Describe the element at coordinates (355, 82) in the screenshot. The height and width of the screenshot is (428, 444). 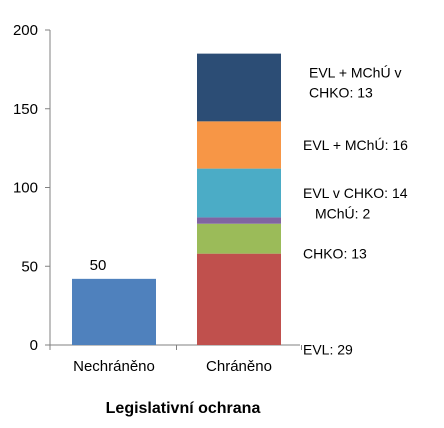
I see `segment-label: EVL + MChÚ v CHKO: 13` at that location.